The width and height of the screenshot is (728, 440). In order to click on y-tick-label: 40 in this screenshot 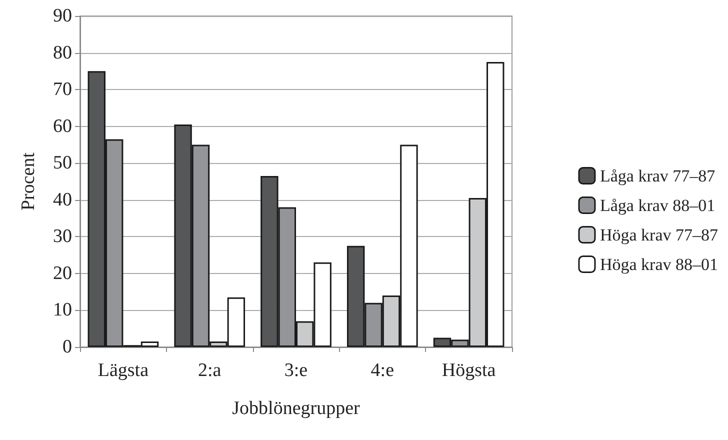, I will do `click(62, 199)`.